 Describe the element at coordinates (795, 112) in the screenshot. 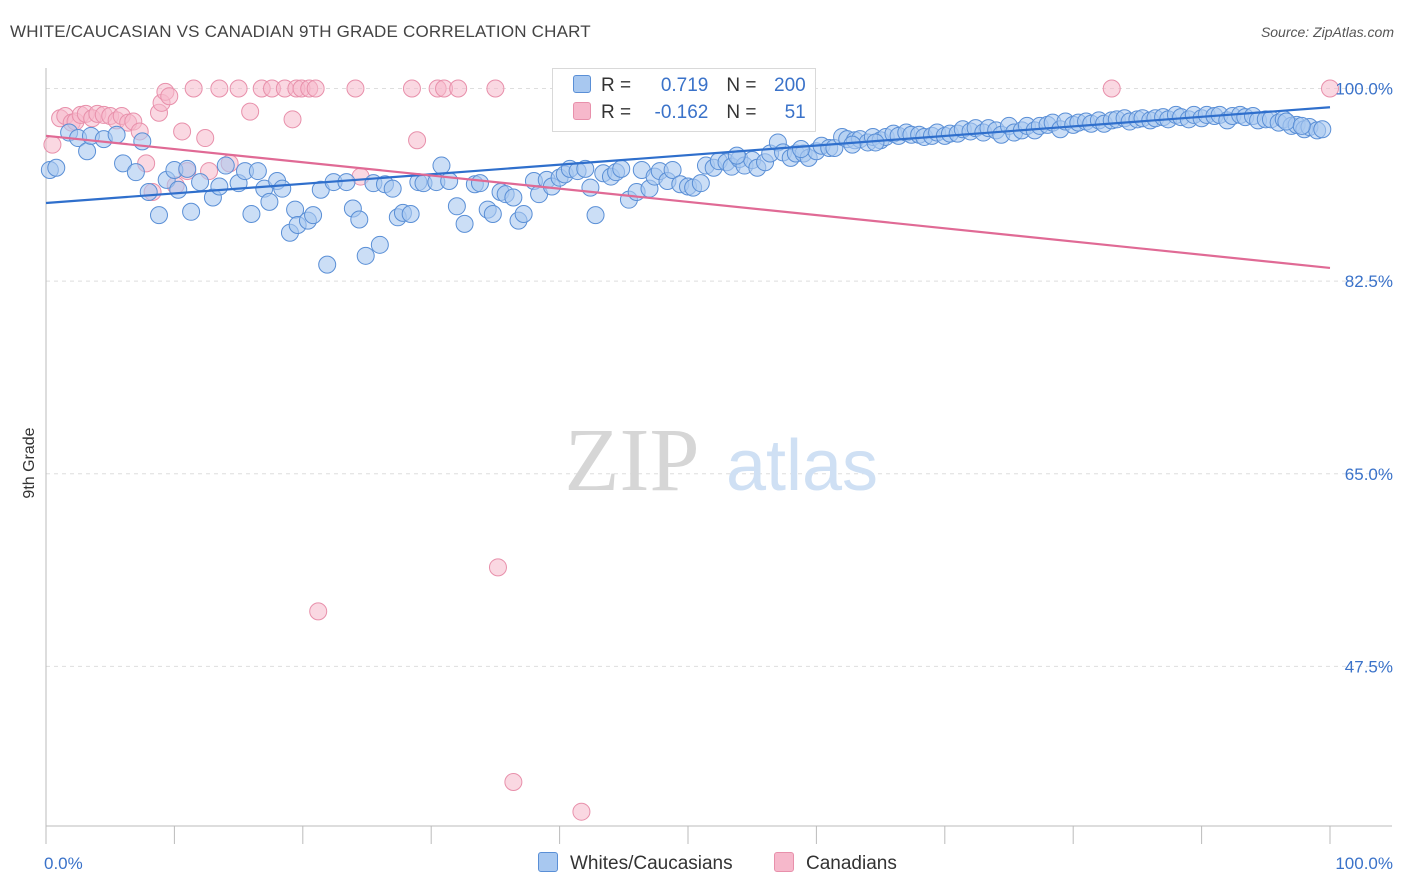

I see `legend-n-value-canadians: 51` at that location.